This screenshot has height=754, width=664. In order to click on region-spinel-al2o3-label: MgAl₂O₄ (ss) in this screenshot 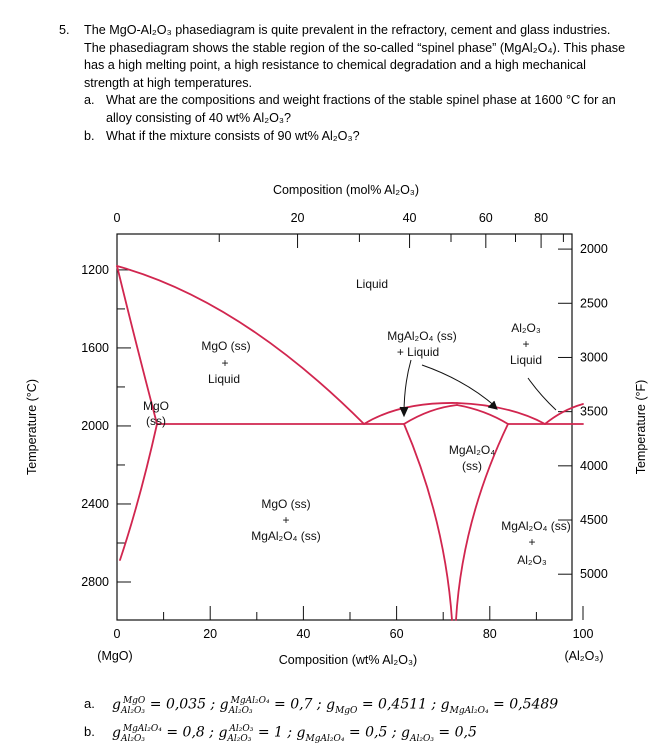, I will do `click(536, 526)`.